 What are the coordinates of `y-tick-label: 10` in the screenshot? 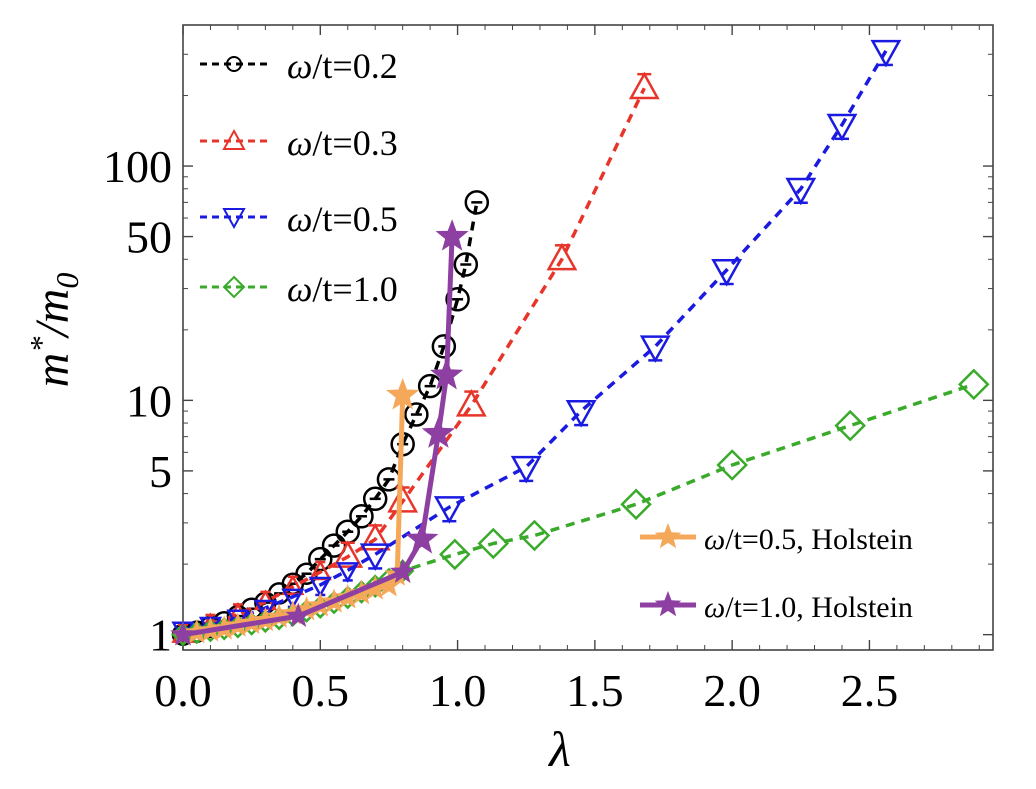 It's located at (149, 400).